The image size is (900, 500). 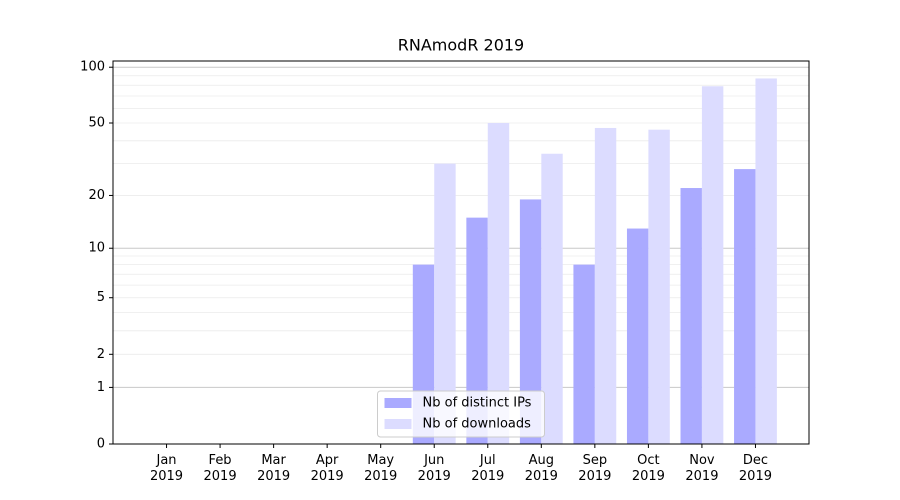 What do you see at coordinates (101, 354) in the screenshot?
I see `y-tick-label: 2` at bounding box center [101, 354].